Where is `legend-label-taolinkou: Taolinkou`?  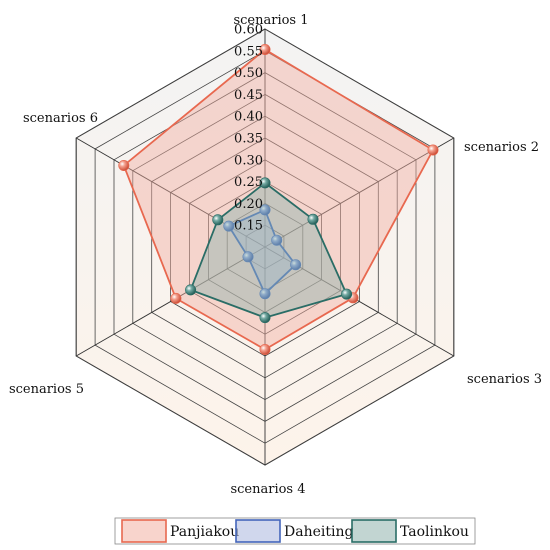
legend-label-taolinkou: Taolinkou is located at coordinates (434, 532).